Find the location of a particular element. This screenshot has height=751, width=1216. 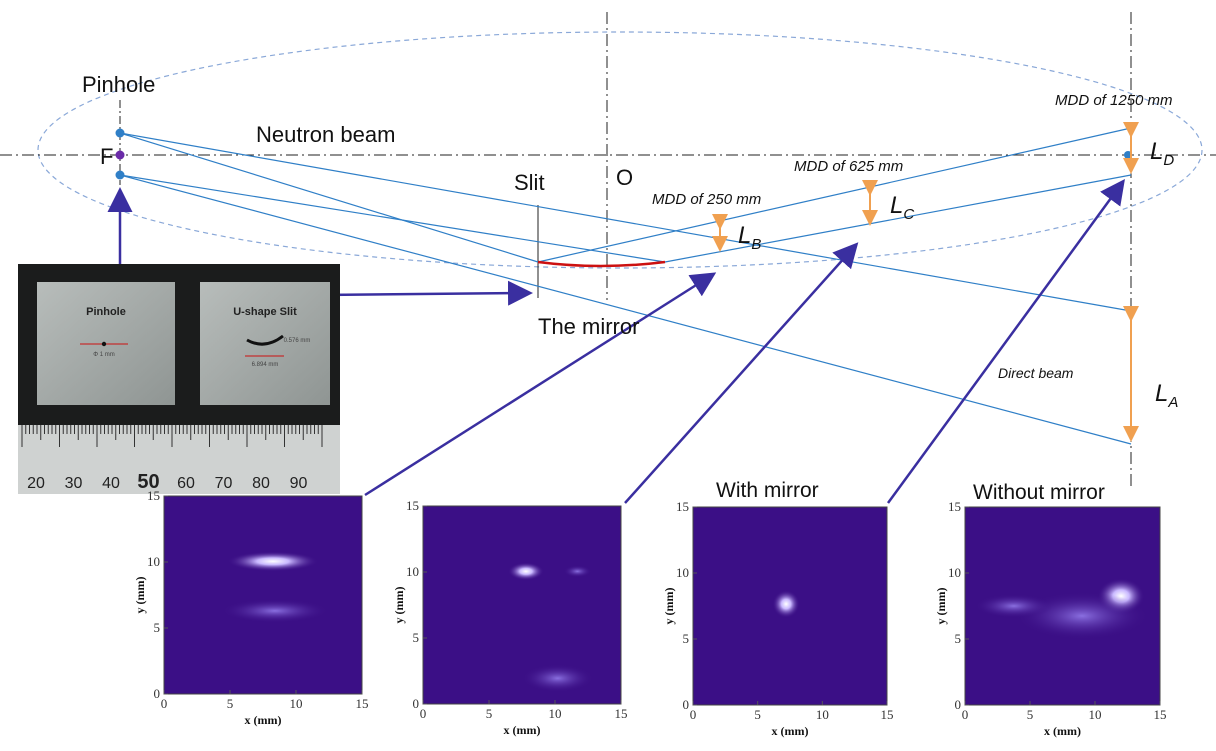

pinhole-top-dot is located at coordinates (120, 133).